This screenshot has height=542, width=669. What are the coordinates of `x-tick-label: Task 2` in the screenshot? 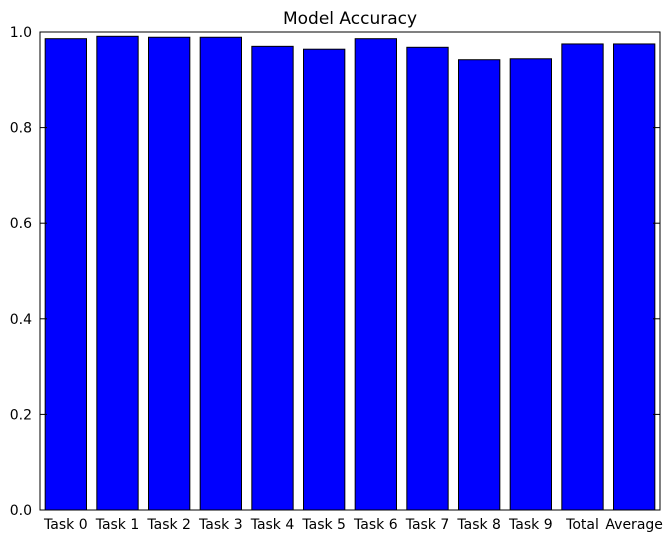 It's located at (168, 525).